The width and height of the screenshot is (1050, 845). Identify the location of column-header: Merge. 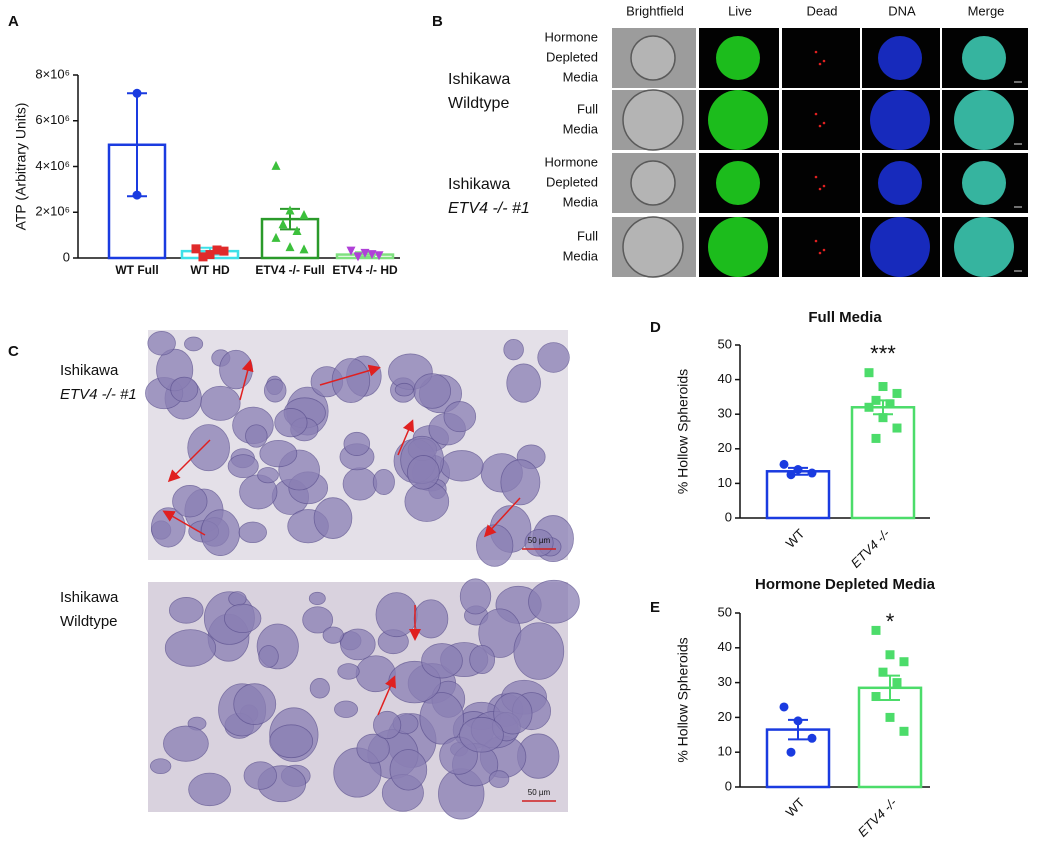
(986, 10).